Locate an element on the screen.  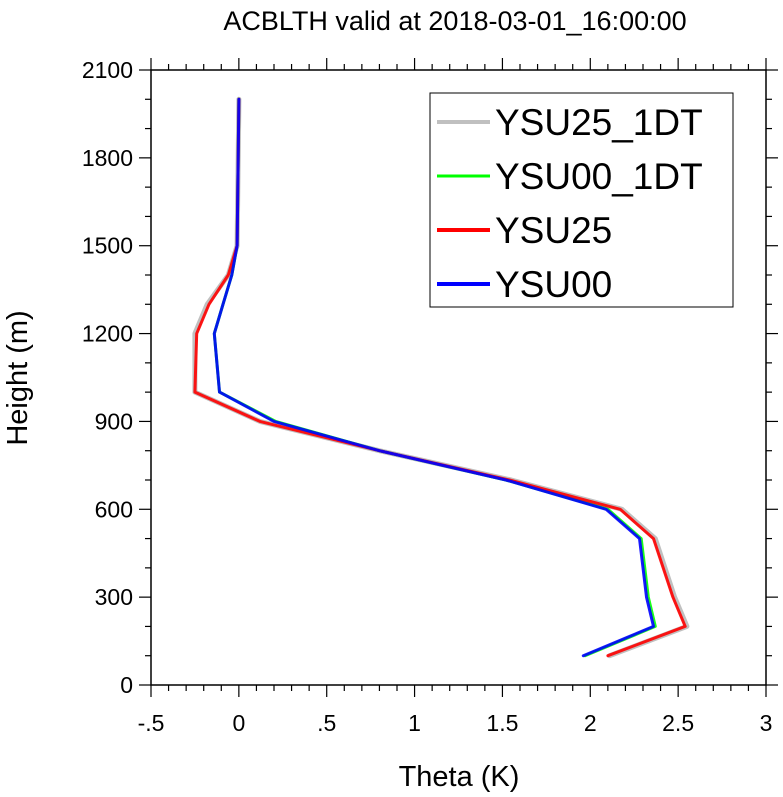
x-axis-label: Theta (K) is located at coordinates (459, 777).